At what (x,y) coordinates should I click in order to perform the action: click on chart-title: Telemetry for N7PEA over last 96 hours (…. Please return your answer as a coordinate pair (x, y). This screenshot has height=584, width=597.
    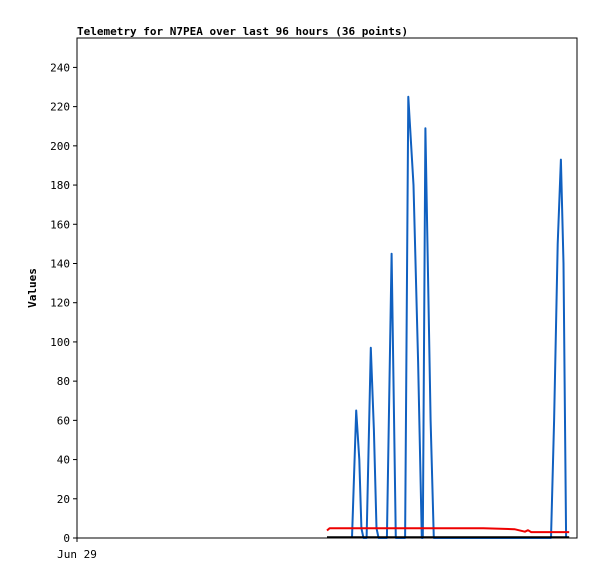
    Looking at the image, I should click on (242, 31).